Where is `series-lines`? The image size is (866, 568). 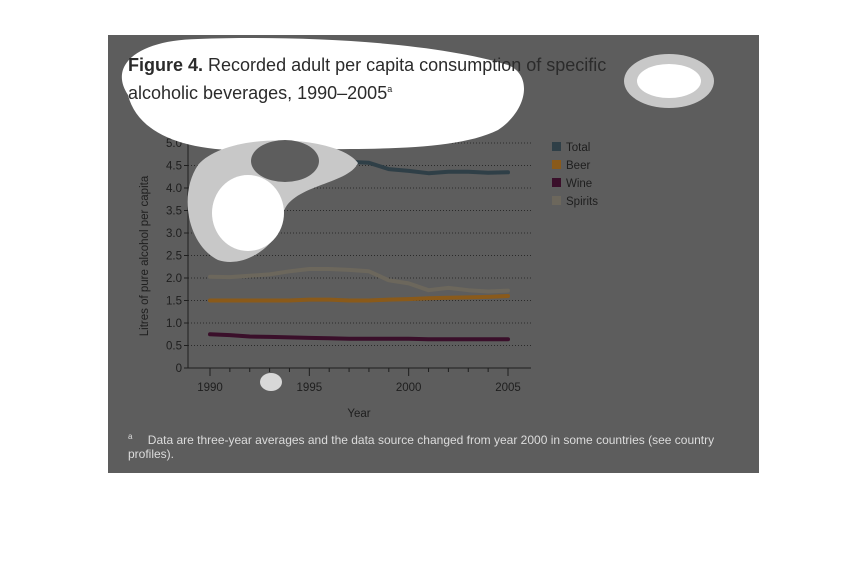 series-lines is located at coordinates (359, 250).